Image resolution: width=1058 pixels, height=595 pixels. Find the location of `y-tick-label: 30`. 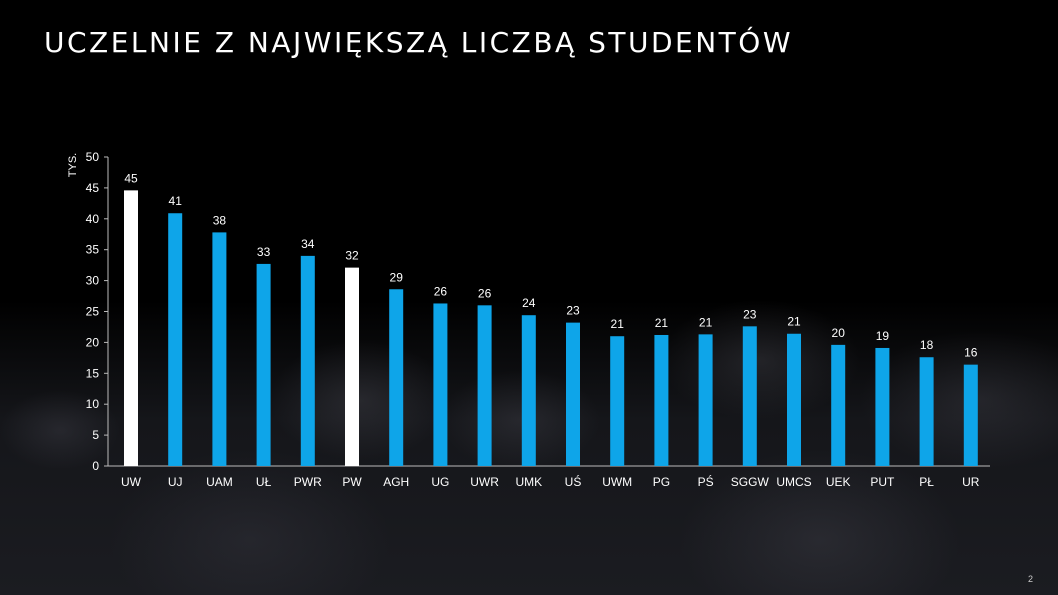

y-tick-label: 30 is located at coordinates (93, 281).